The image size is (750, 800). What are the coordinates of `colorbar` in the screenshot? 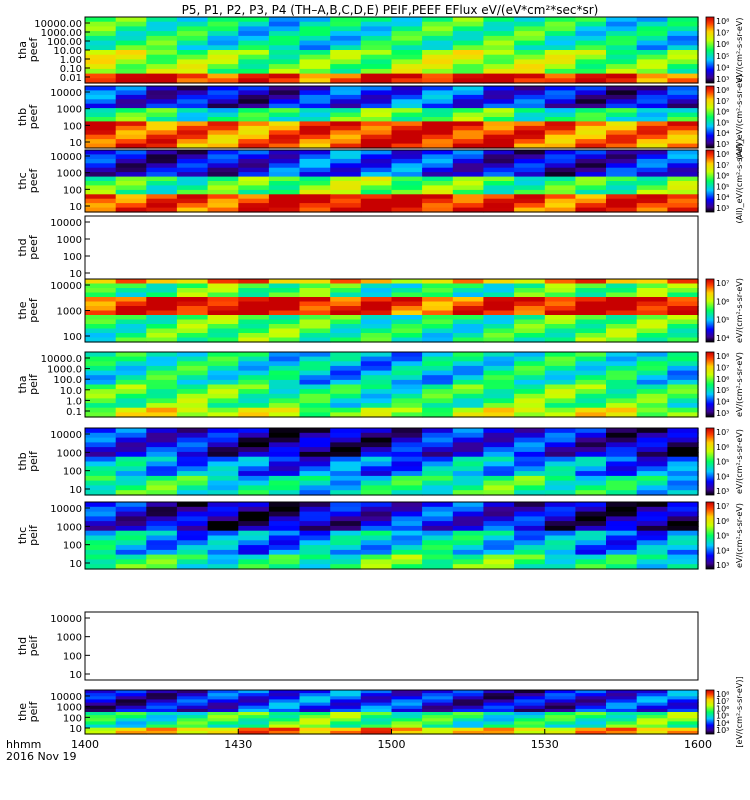 It's located at (710, 535).